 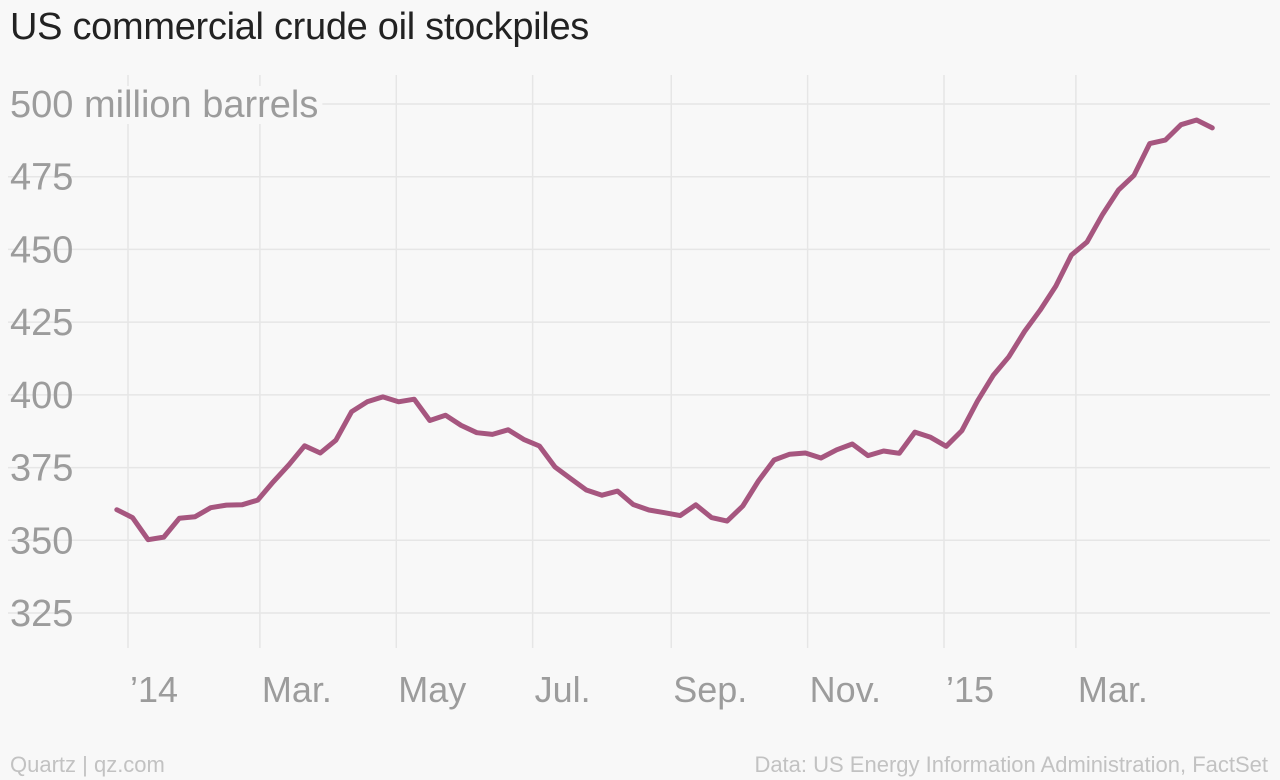 I want to click on y-tick-label-450: 450, so click(x=41, y=250).